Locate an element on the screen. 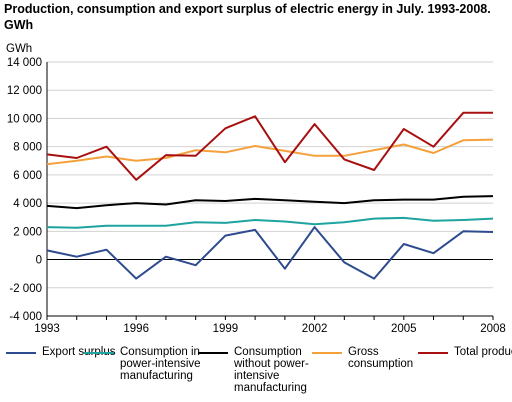 This screenshot has height=402, width=512. x-tick-label: 2008 is located at coordinates (493, 329).